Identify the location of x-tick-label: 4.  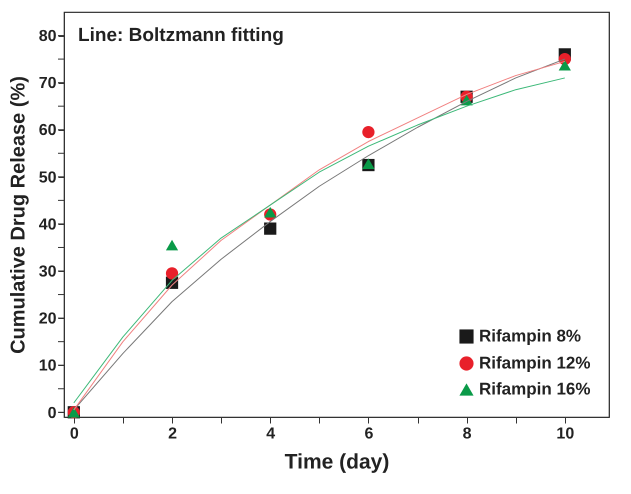
(271, 434).